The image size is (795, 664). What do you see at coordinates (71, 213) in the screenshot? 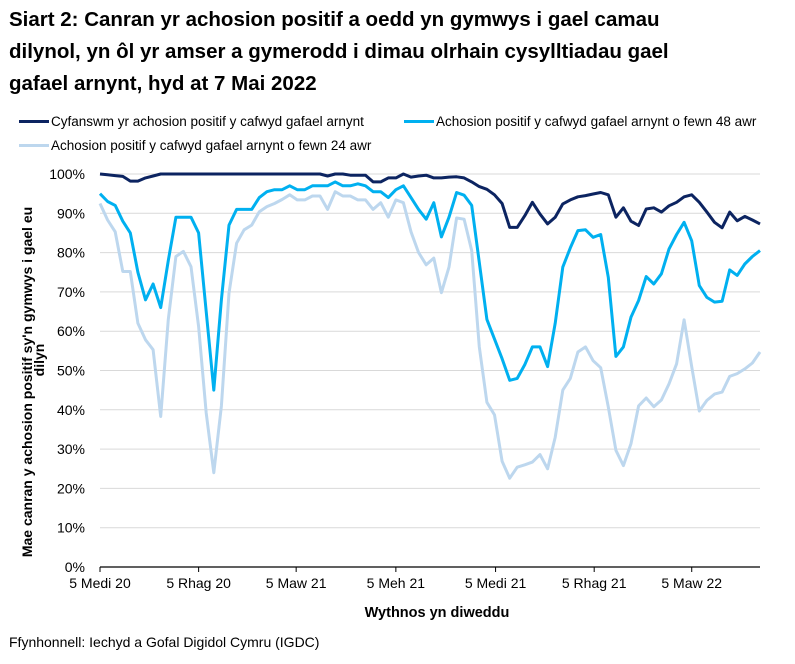
I see `y-tick-label: 90%` at bounding box center [71, 213].